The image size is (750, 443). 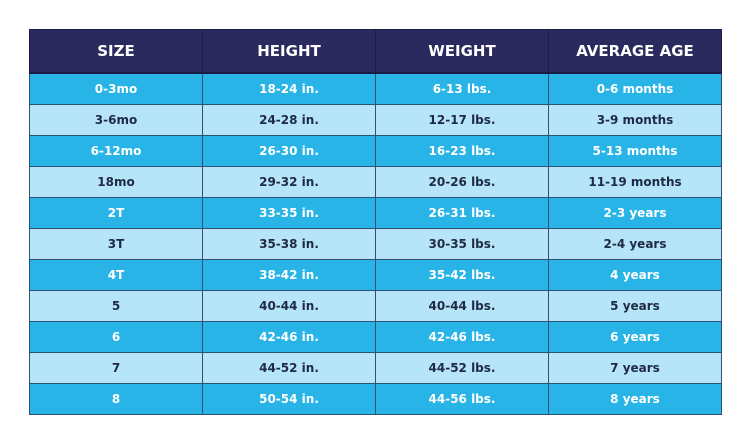 I want to click on table-cell: 6 years, so click(x=635, y=337).